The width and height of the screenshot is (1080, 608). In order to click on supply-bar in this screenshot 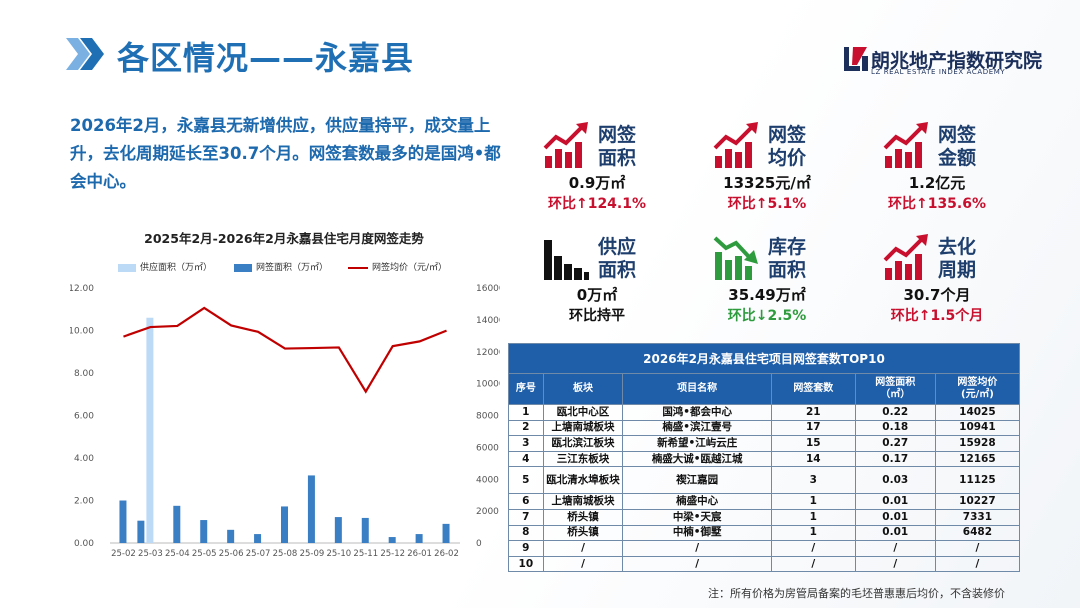, I will do `click(150, 430)`.